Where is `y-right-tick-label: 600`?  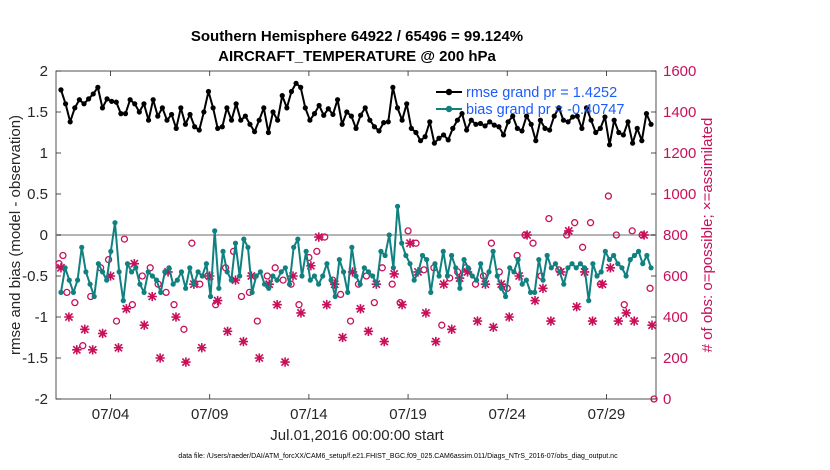 y-right-tick-label: 600 is located at coordinates (675, 276).